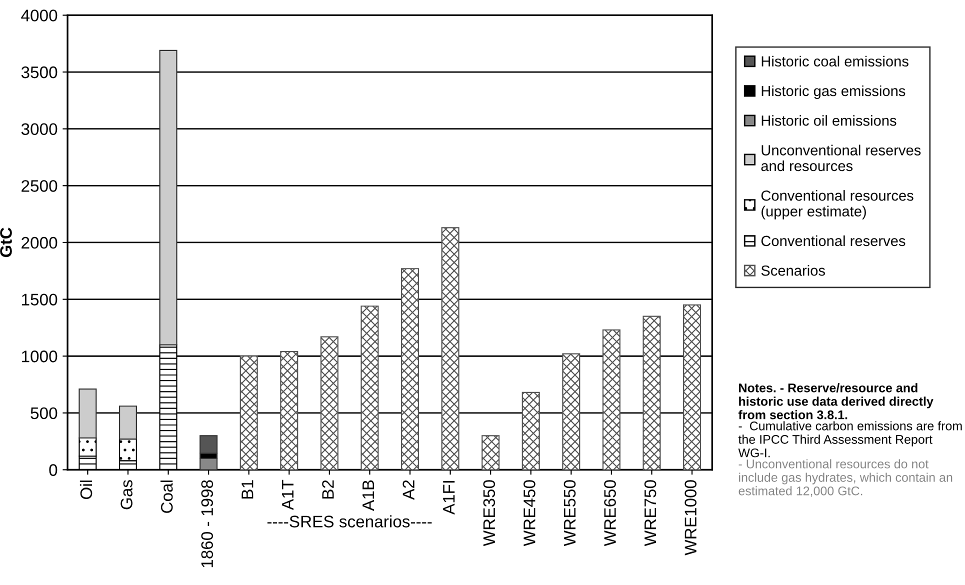 This screenshot has height=585, width=965. I want to click on y-tick-label: 2000, so click(40, 242).